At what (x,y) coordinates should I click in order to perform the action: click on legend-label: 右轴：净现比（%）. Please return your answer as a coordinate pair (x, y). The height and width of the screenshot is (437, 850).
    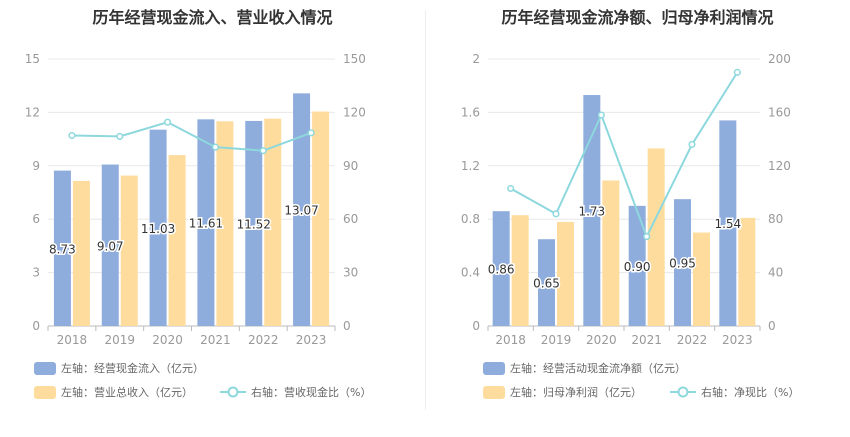
    Looking at the image, I should click on (750, 392).